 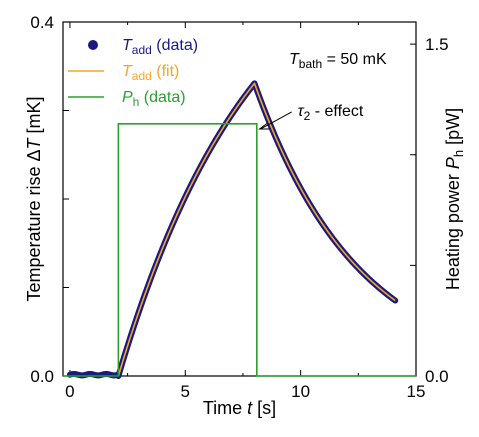 I want to click on legend-marker-tadd-data, so click(x=93, y=45).